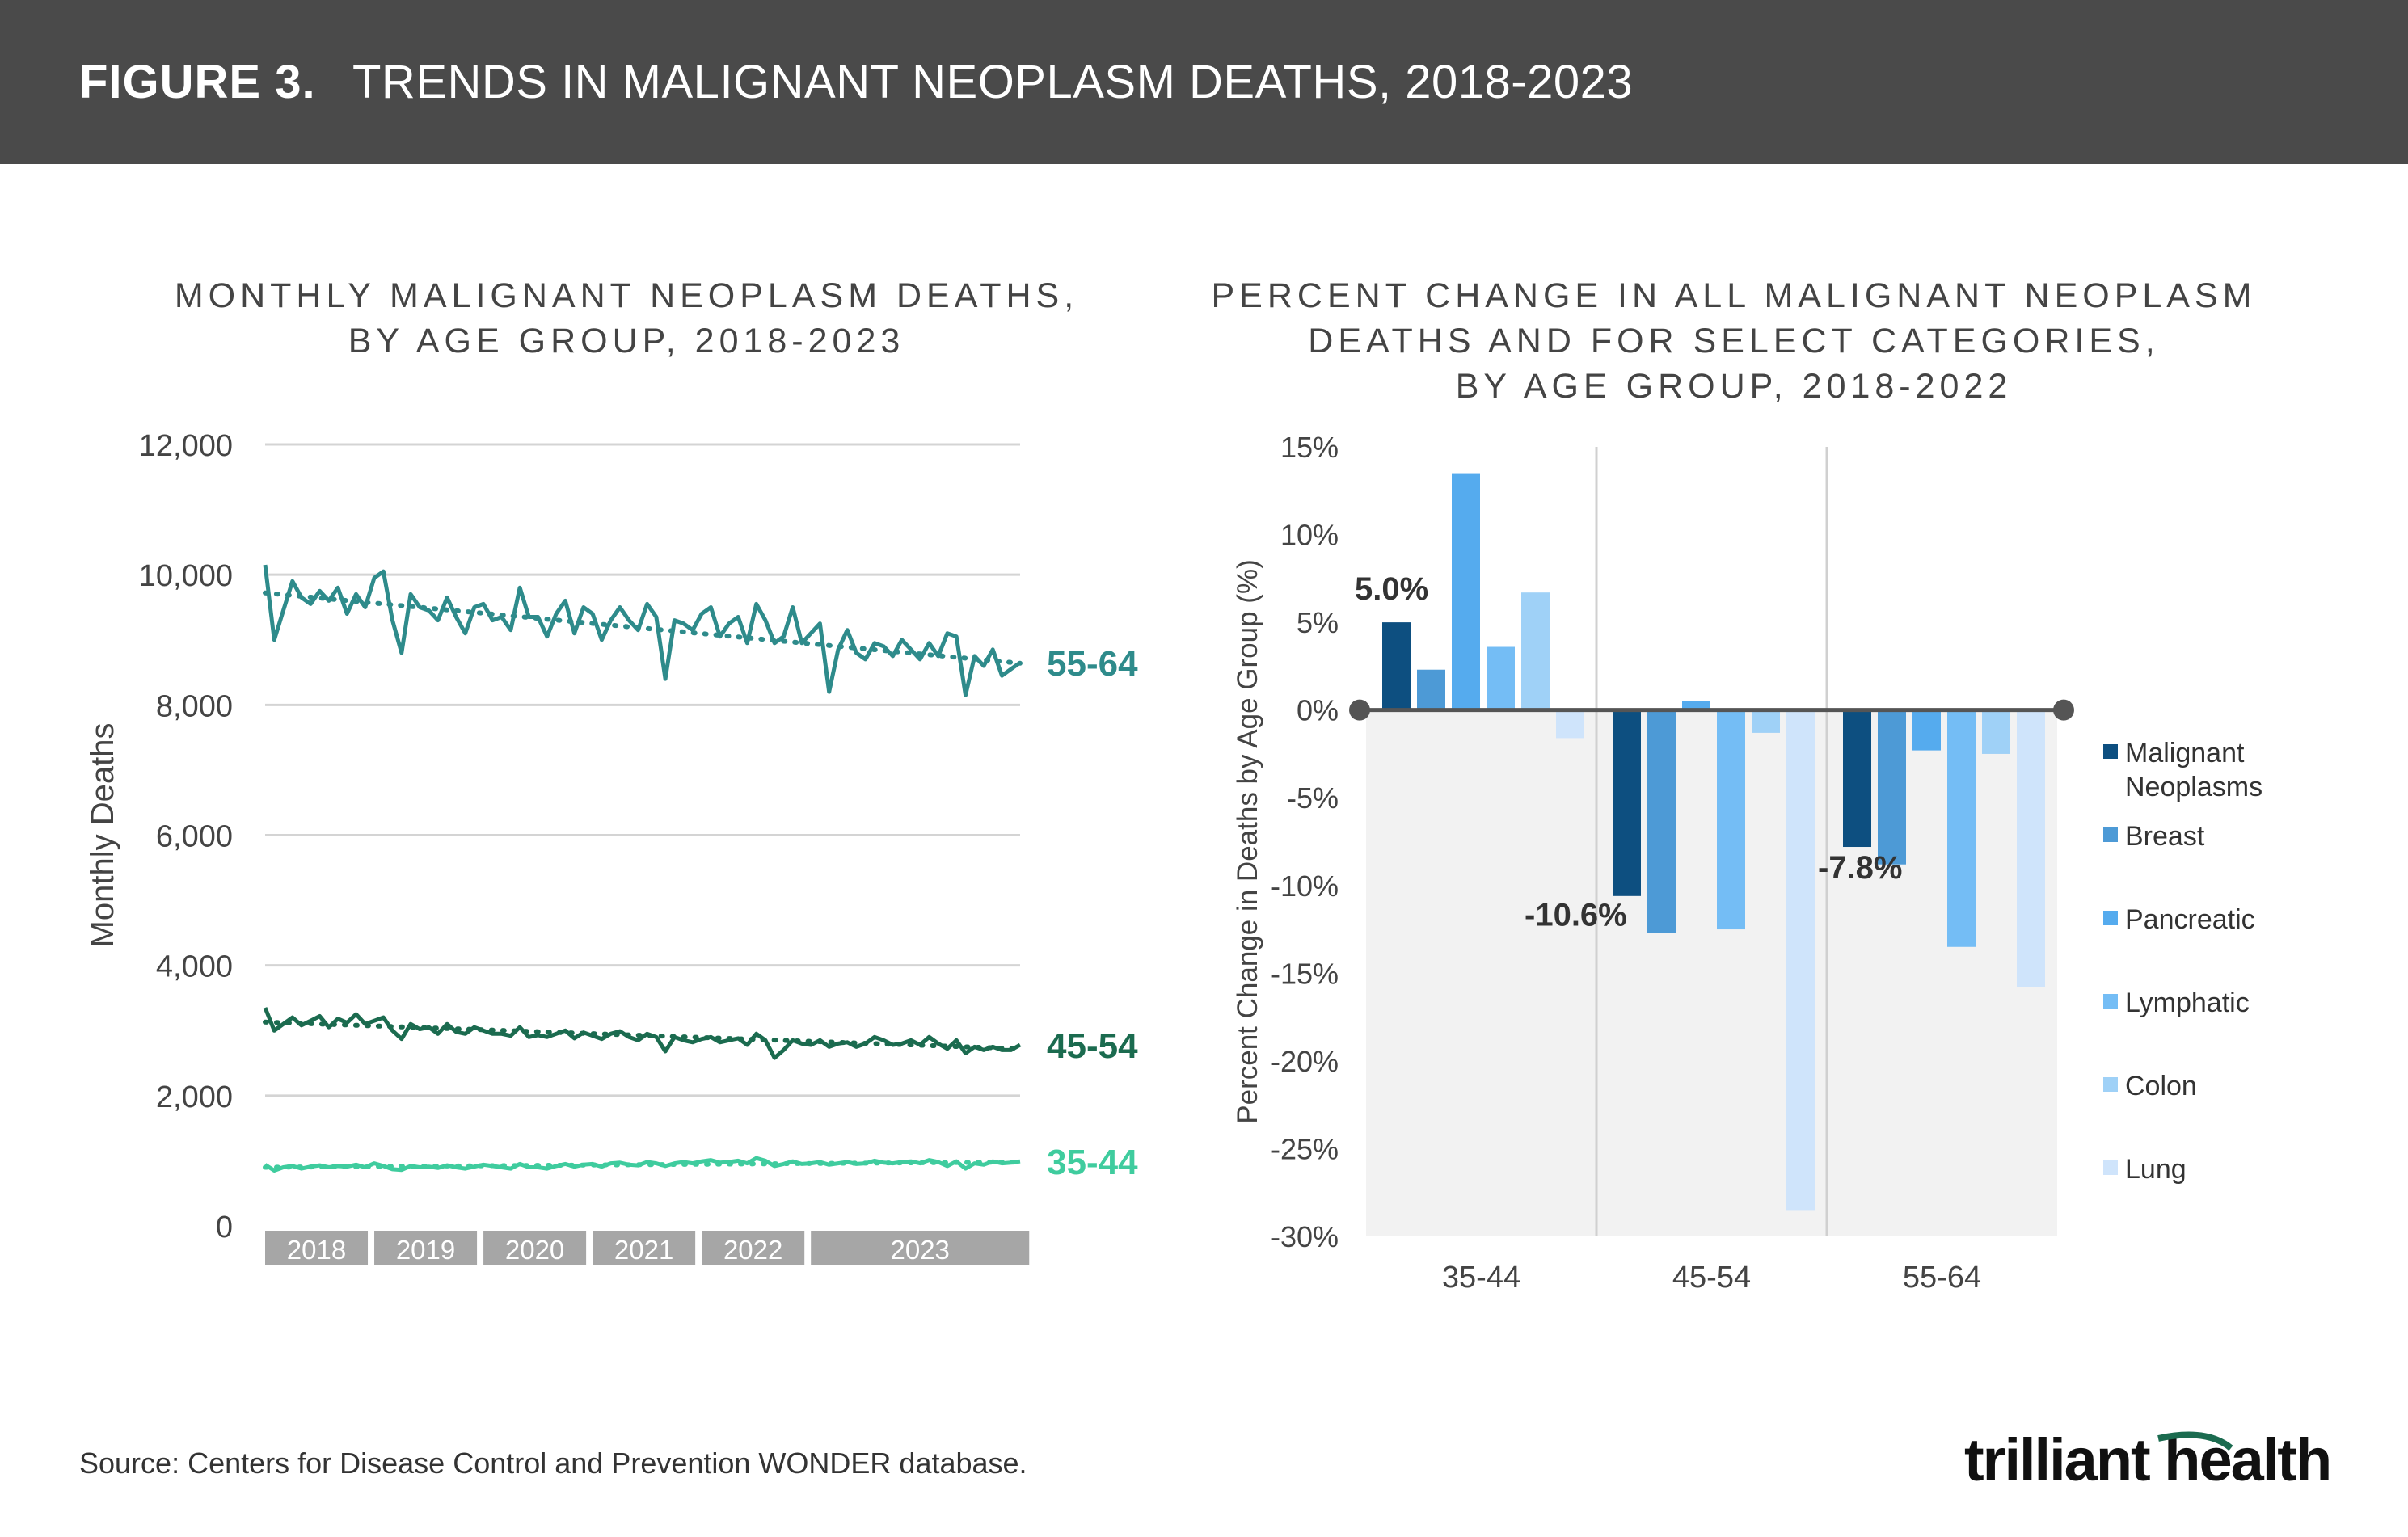  What do you see at coordinates (186, 576) in the screenshot?
I see `y-tick-label: 10,000` at bounding box center [186, 576].